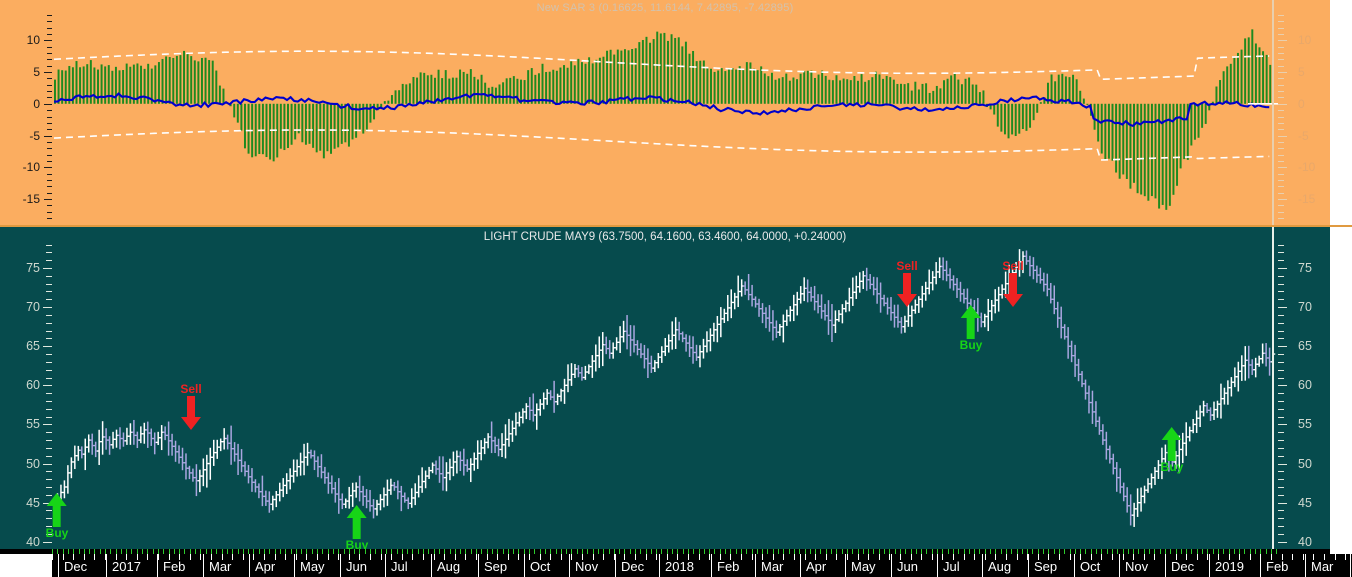 This screenshot has width=1352, height=577. Describe the element at coordinates (126, 566) in the screenshot. I see `date-axis-label: 2017` at that location.